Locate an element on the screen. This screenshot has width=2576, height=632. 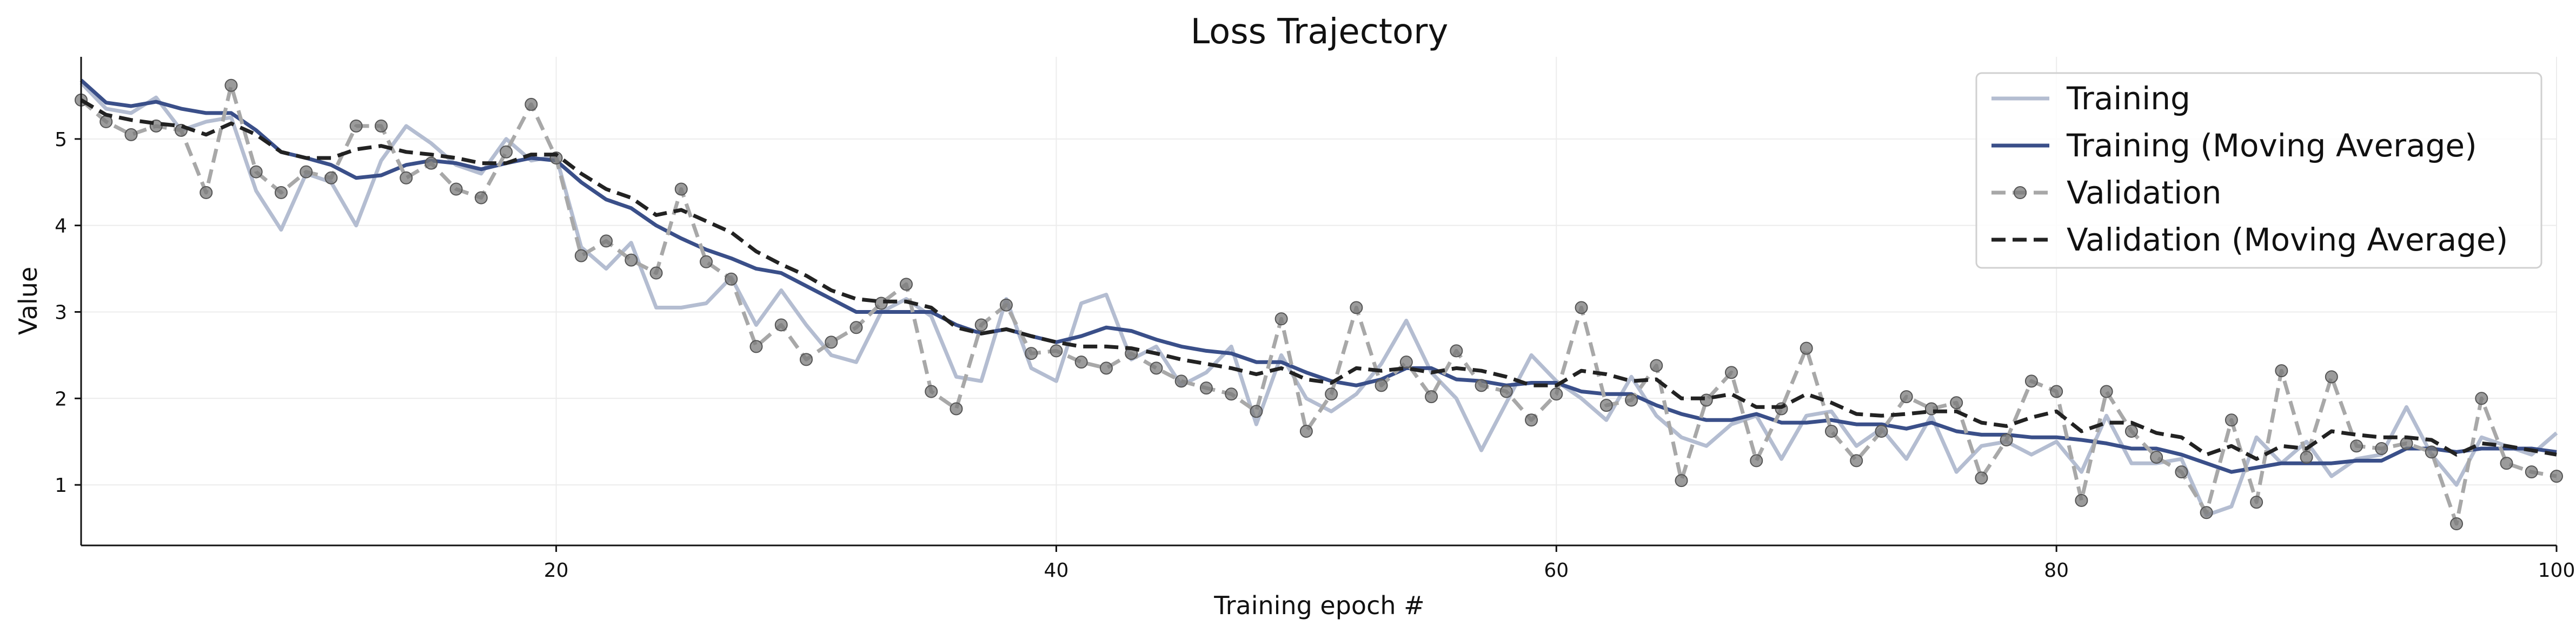
legend-label-1: Training (Moving Average) is located at coordinates (2272, 146).